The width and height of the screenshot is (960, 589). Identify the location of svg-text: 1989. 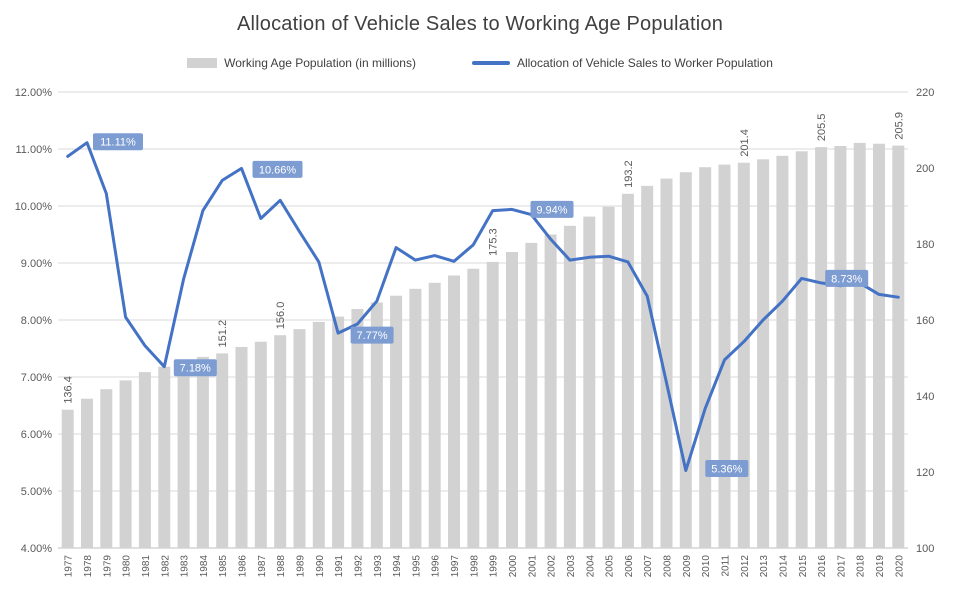
(300, 566).